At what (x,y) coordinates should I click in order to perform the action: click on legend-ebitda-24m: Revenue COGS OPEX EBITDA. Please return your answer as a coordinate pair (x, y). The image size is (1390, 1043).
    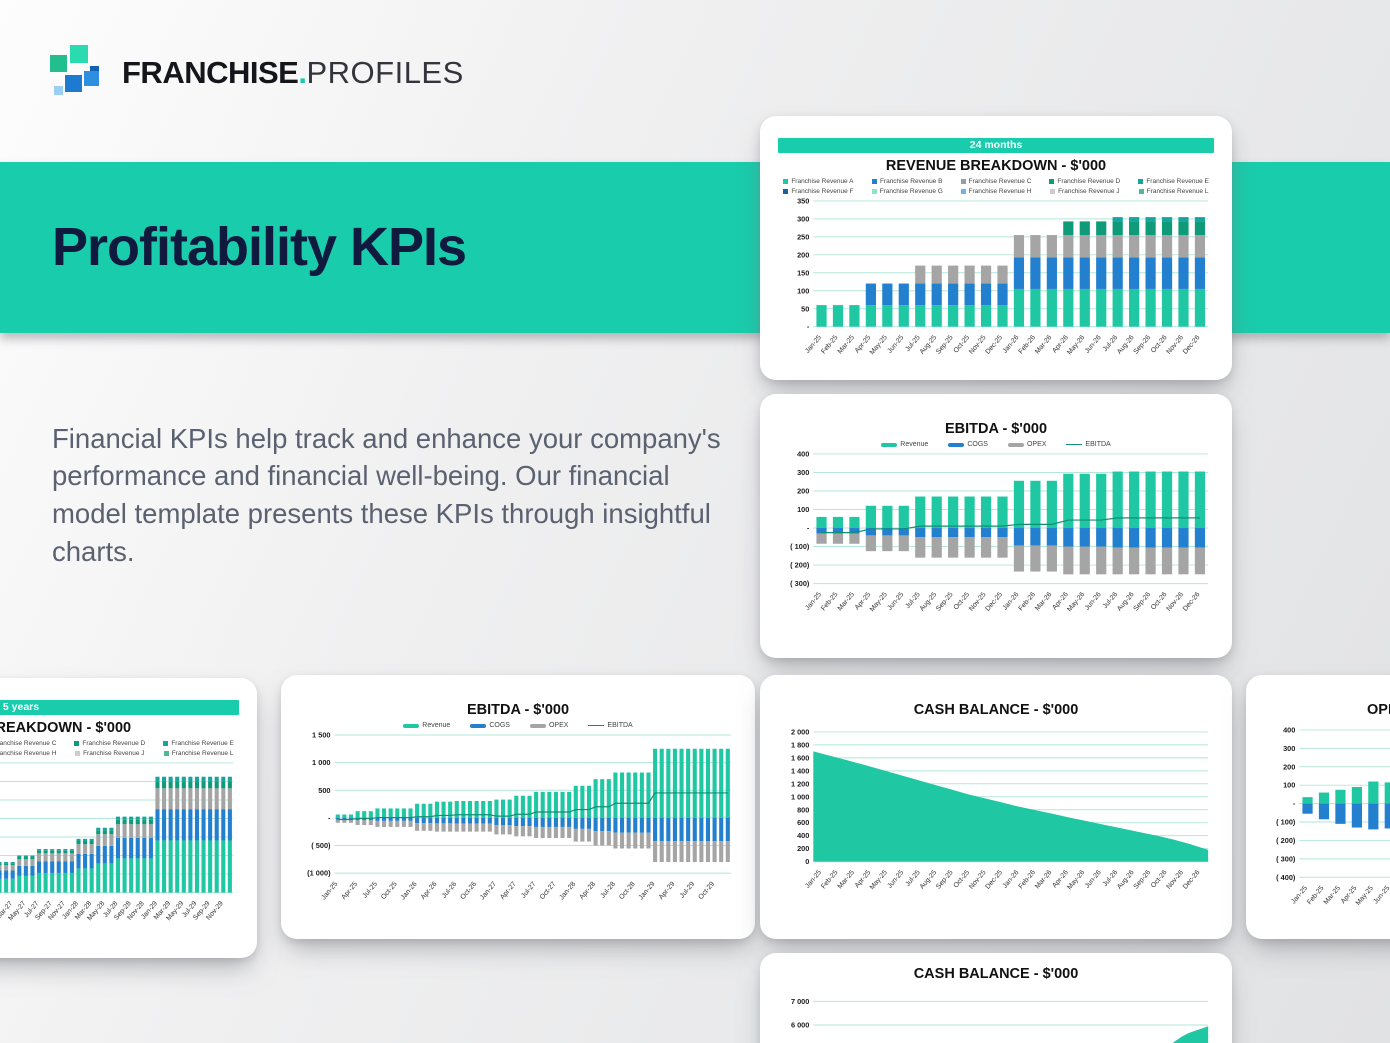
    Looking at the image, I should click on (996, 444).